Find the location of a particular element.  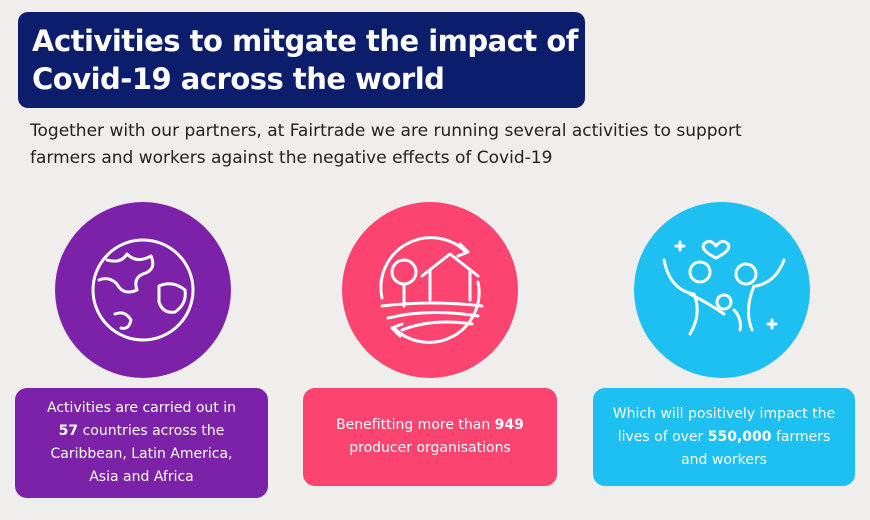

card-text-part: producer organisations is located at coordinates (430, 448).